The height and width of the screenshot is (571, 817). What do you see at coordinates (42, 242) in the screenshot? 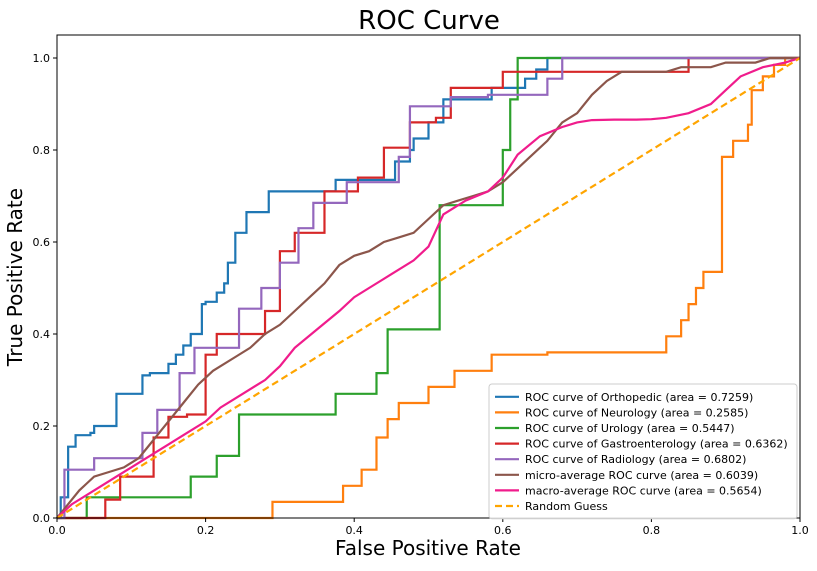
I see `y-tick-label: 0.6` at bounding box center [42, 242].